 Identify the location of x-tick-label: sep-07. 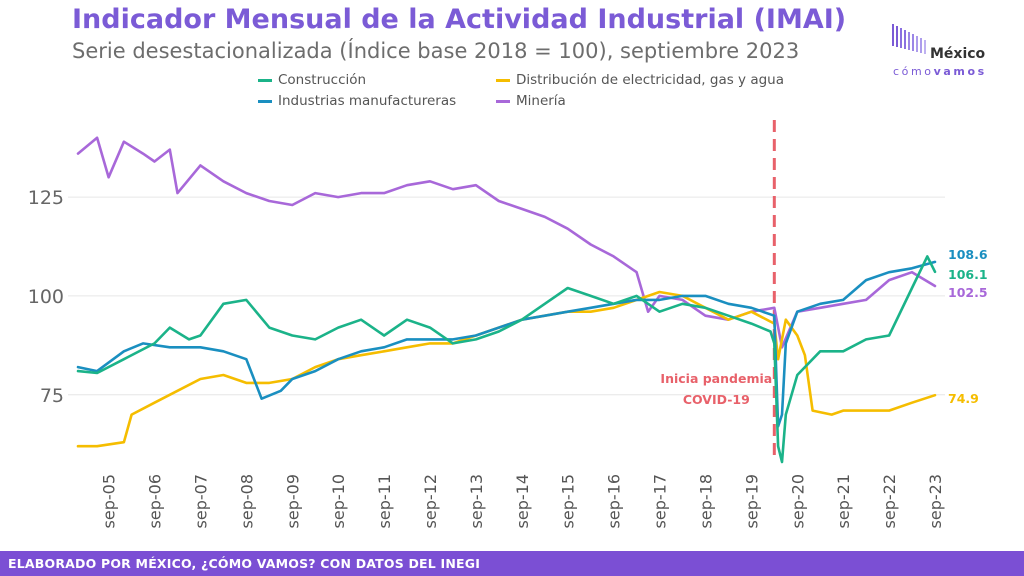
(200, 501).